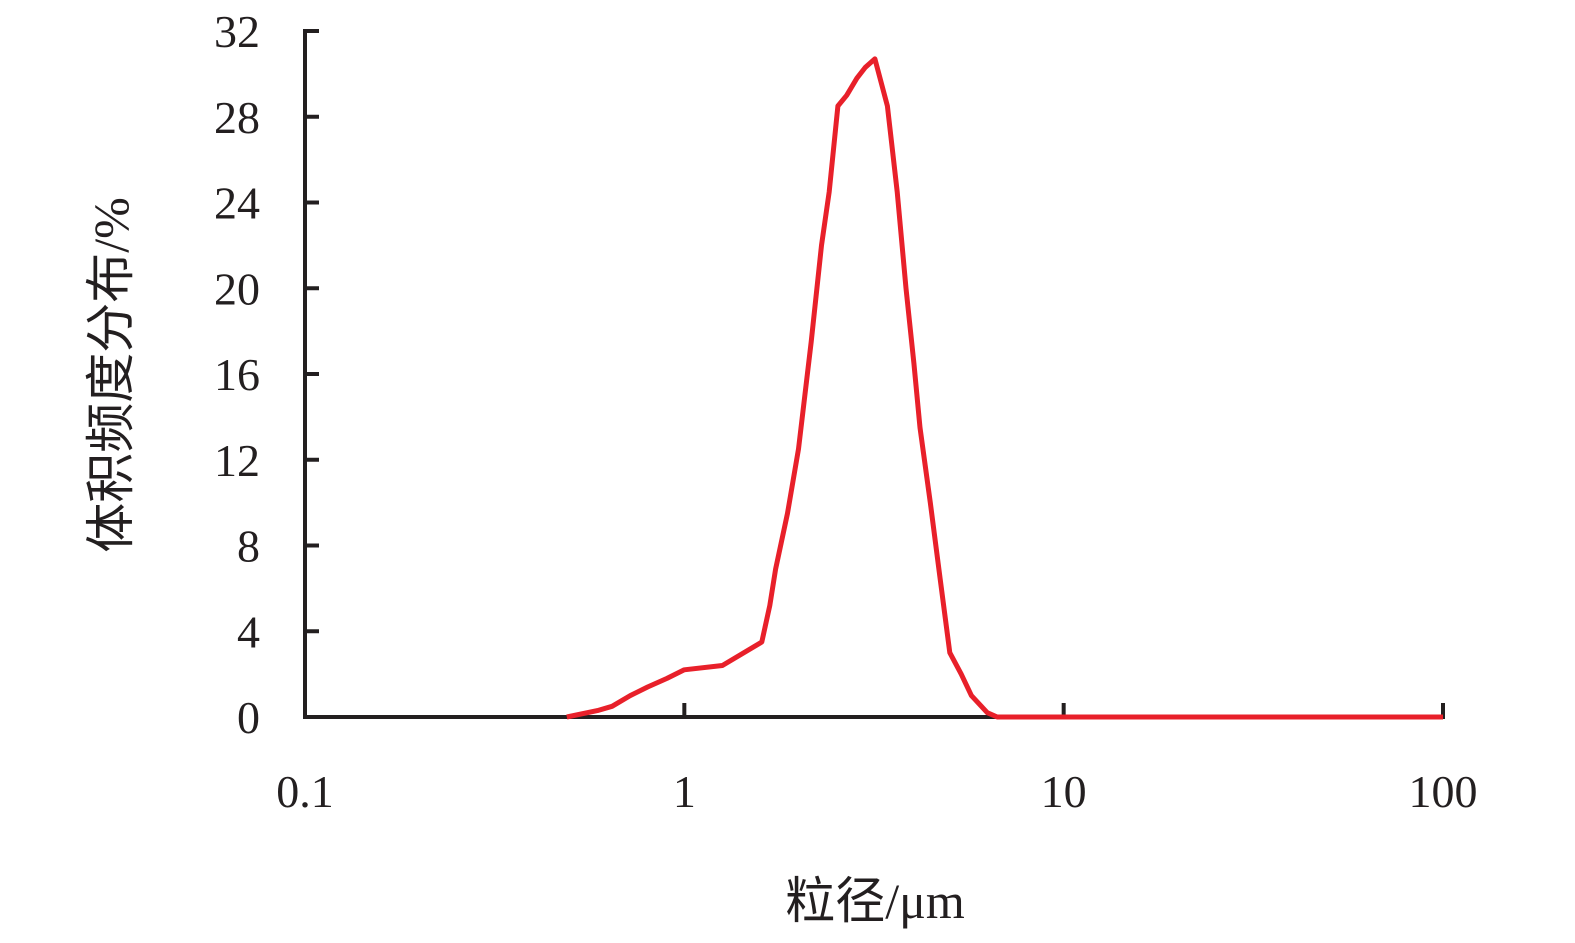 The height and width of the screenshot is (943, 1575). What do you see at coordinates (248, 717) in the screenshot?
I see `y-tick-label: 0` at bounding box center [248, 717].